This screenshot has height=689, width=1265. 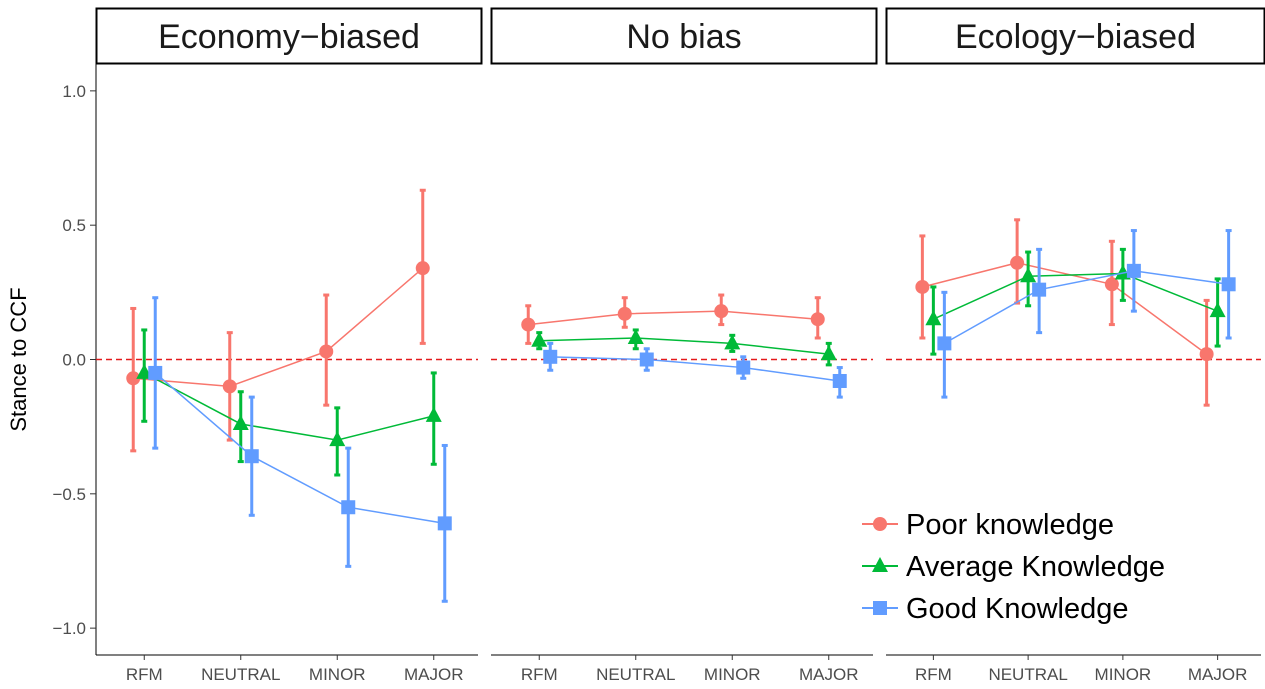 I want to click on y-tick-label: 0.5, so click(x=74, y=225).